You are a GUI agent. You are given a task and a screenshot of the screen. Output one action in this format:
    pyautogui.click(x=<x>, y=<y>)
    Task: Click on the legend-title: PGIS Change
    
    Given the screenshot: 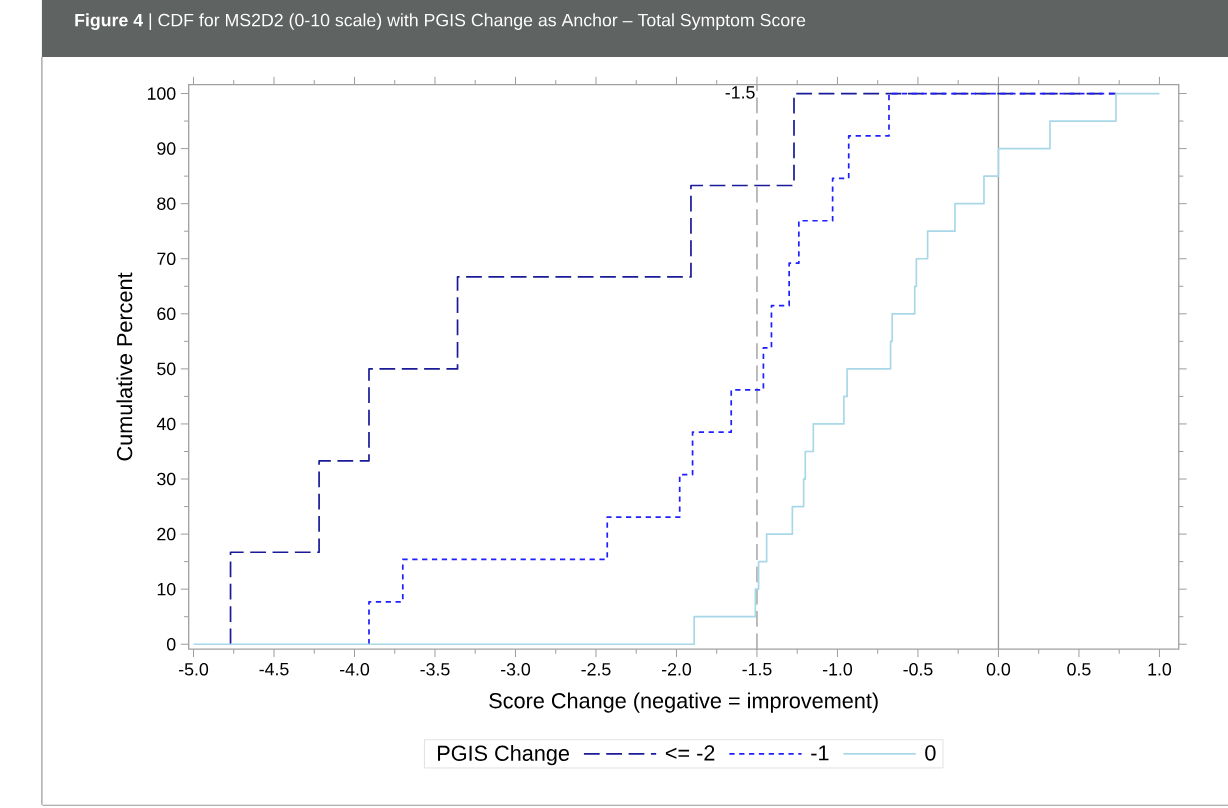 What is the action you would take?
    pyautogui.click(x=503, y=755)
    